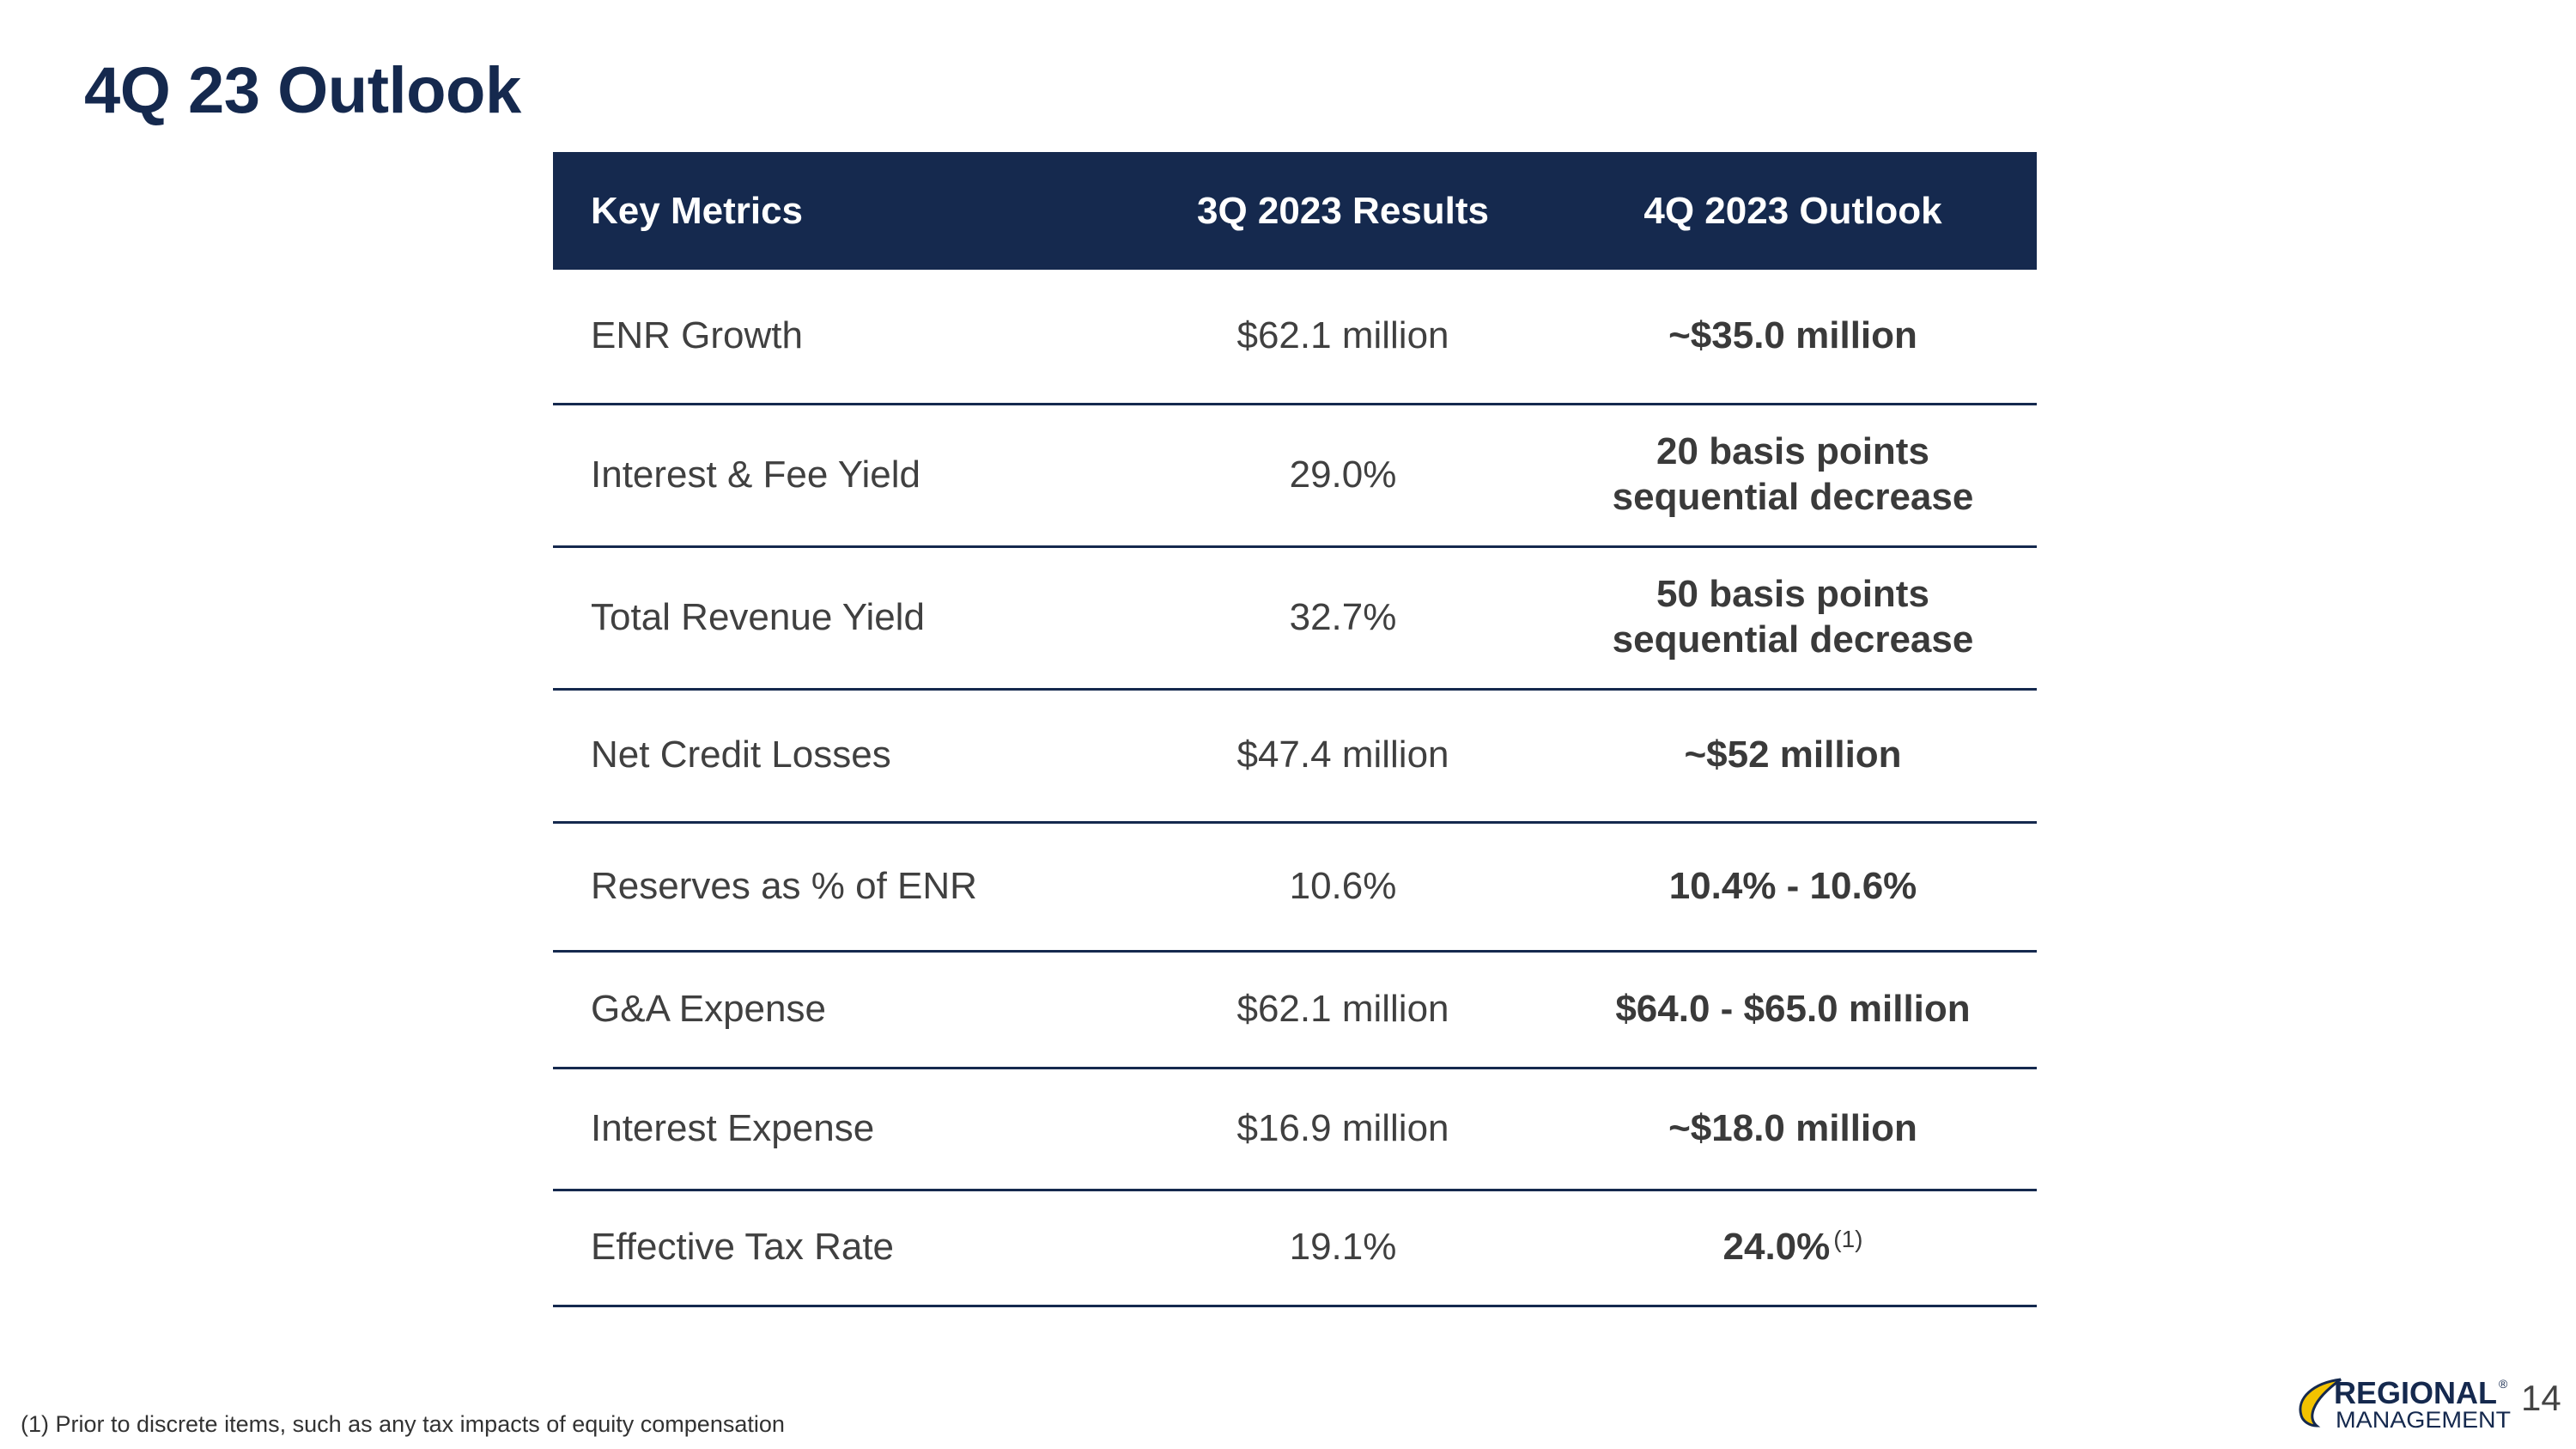 The height and width of the screenshot is (1449, 2576). What do you see at coordinates (845, 1129) in the screenshot?
I see `metric-name: Interest Expense` at bounding box center [845, 1129].